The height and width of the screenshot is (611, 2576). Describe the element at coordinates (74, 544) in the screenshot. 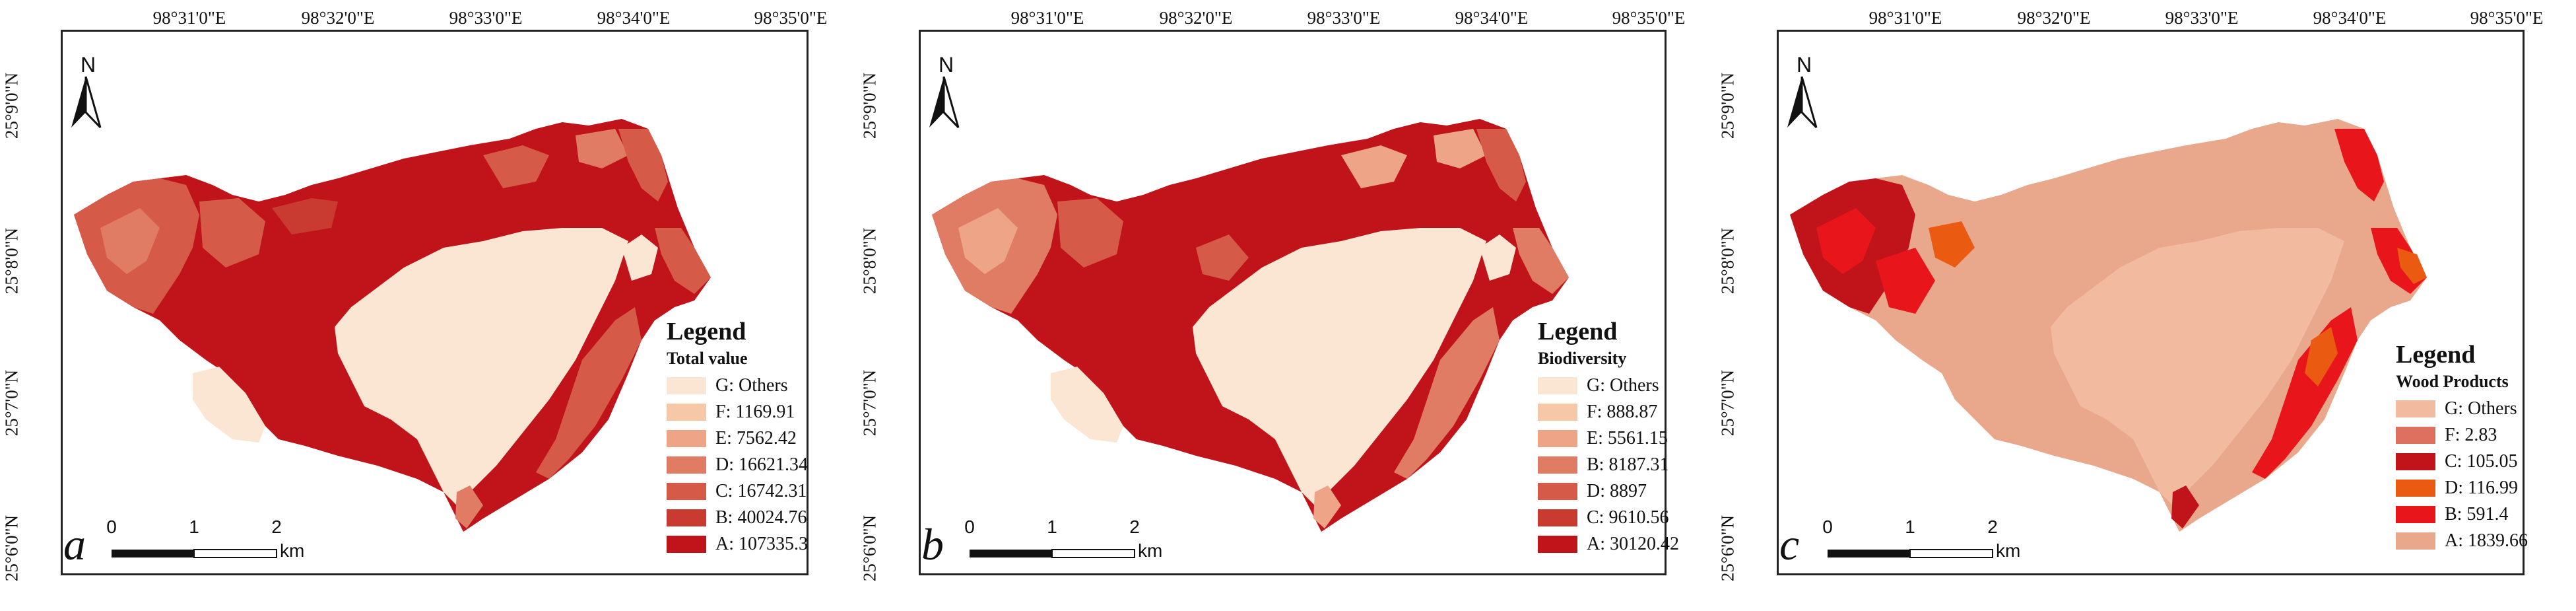

I see `panel-letter: a` at that location.